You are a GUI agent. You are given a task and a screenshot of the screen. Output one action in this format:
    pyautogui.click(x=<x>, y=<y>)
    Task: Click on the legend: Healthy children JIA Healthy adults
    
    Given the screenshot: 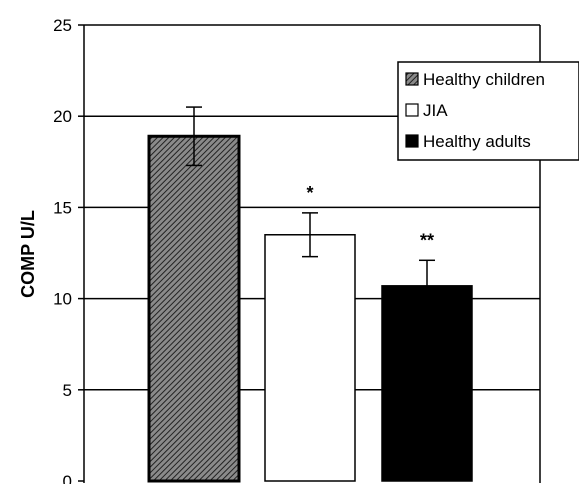 What is the action you would take?
    pyautogui.click(x=488, y=111)
    